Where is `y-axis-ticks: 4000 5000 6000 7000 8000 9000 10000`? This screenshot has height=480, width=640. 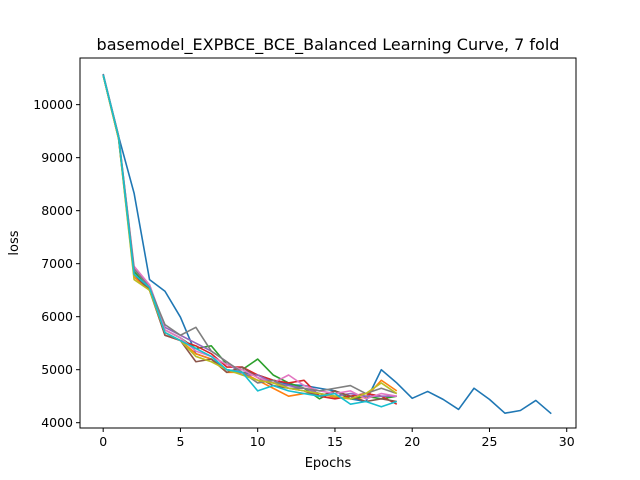
y-axis-ticks: 4000 5000 6000 7000 8000 9000 10000 is located at coordinates (56, 263).